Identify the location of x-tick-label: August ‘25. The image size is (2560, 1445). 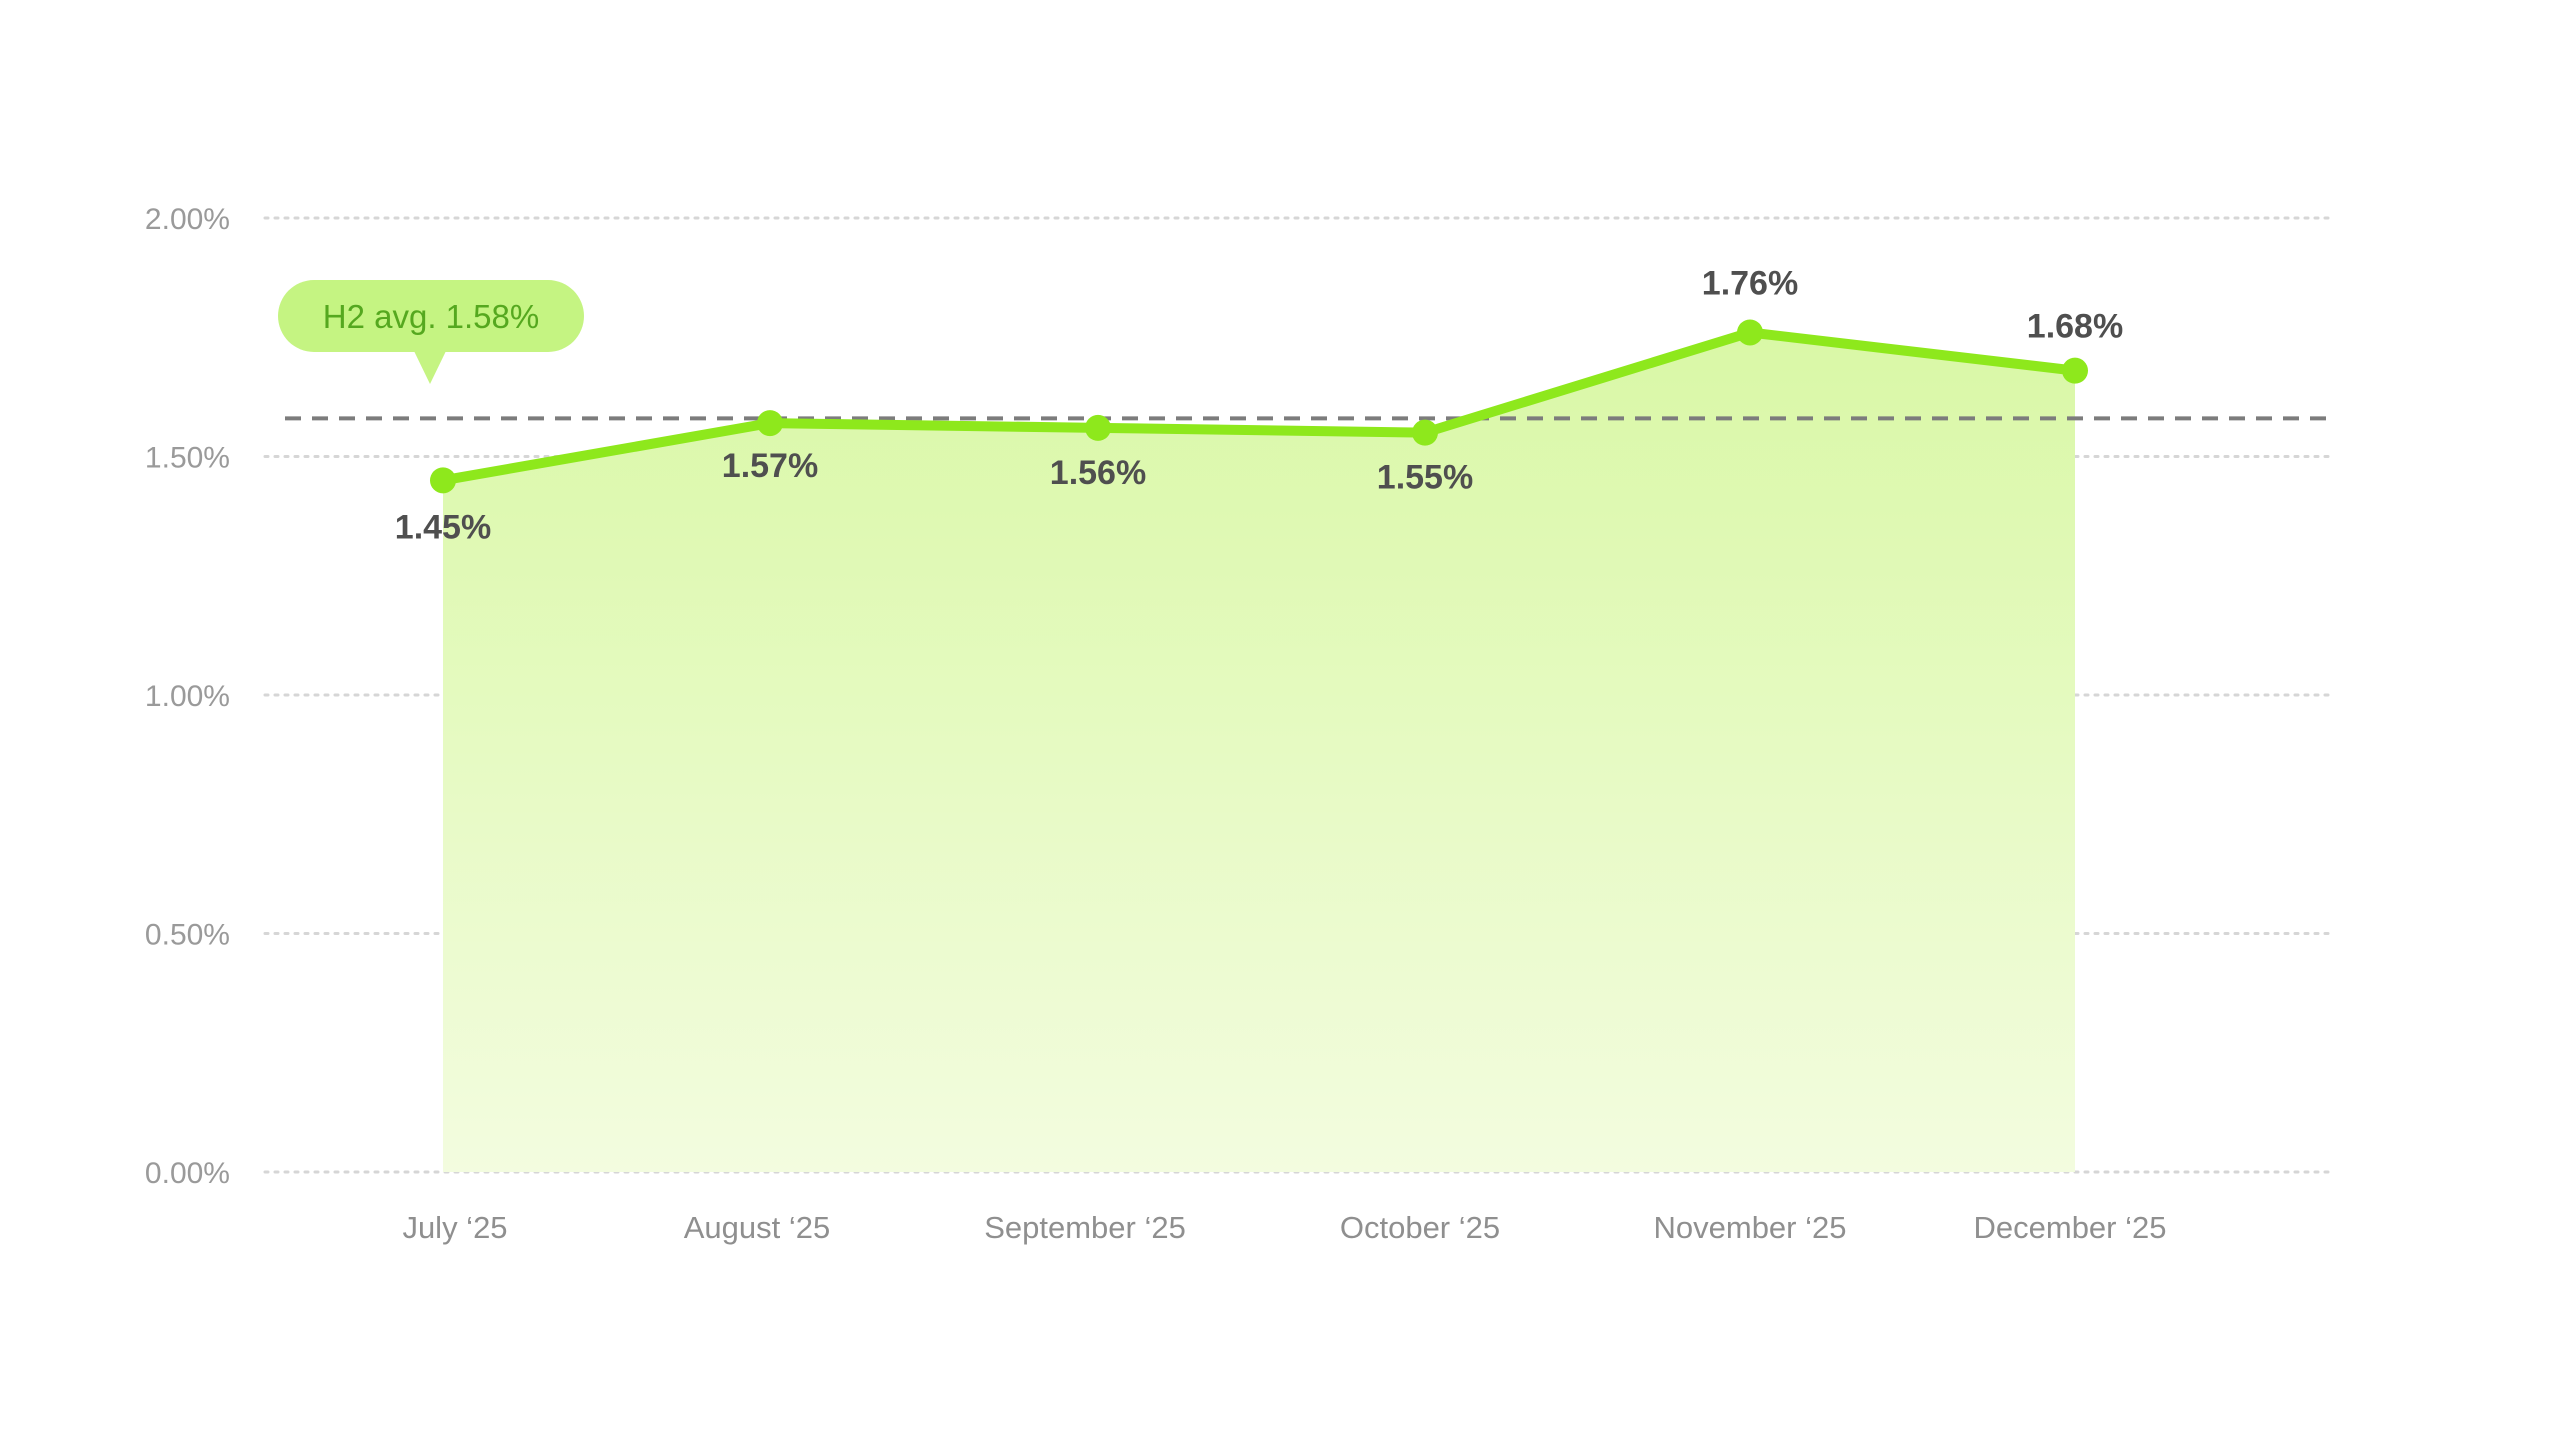
(757, 1227).